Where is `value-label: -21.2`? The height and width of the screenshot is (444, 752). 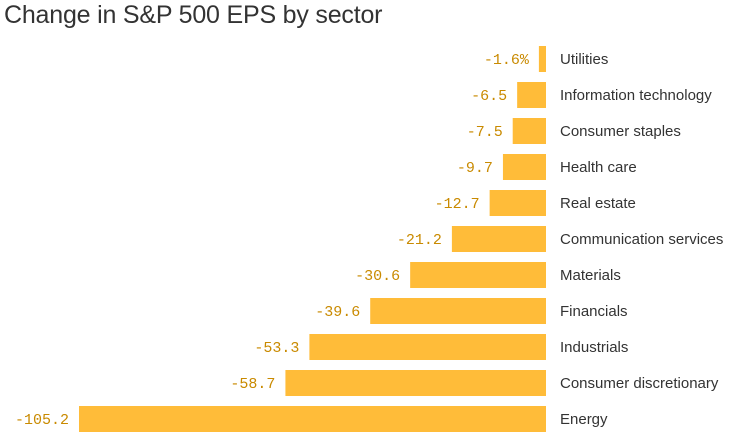
value-label: -21.2 is located at coordinates (419, 240).